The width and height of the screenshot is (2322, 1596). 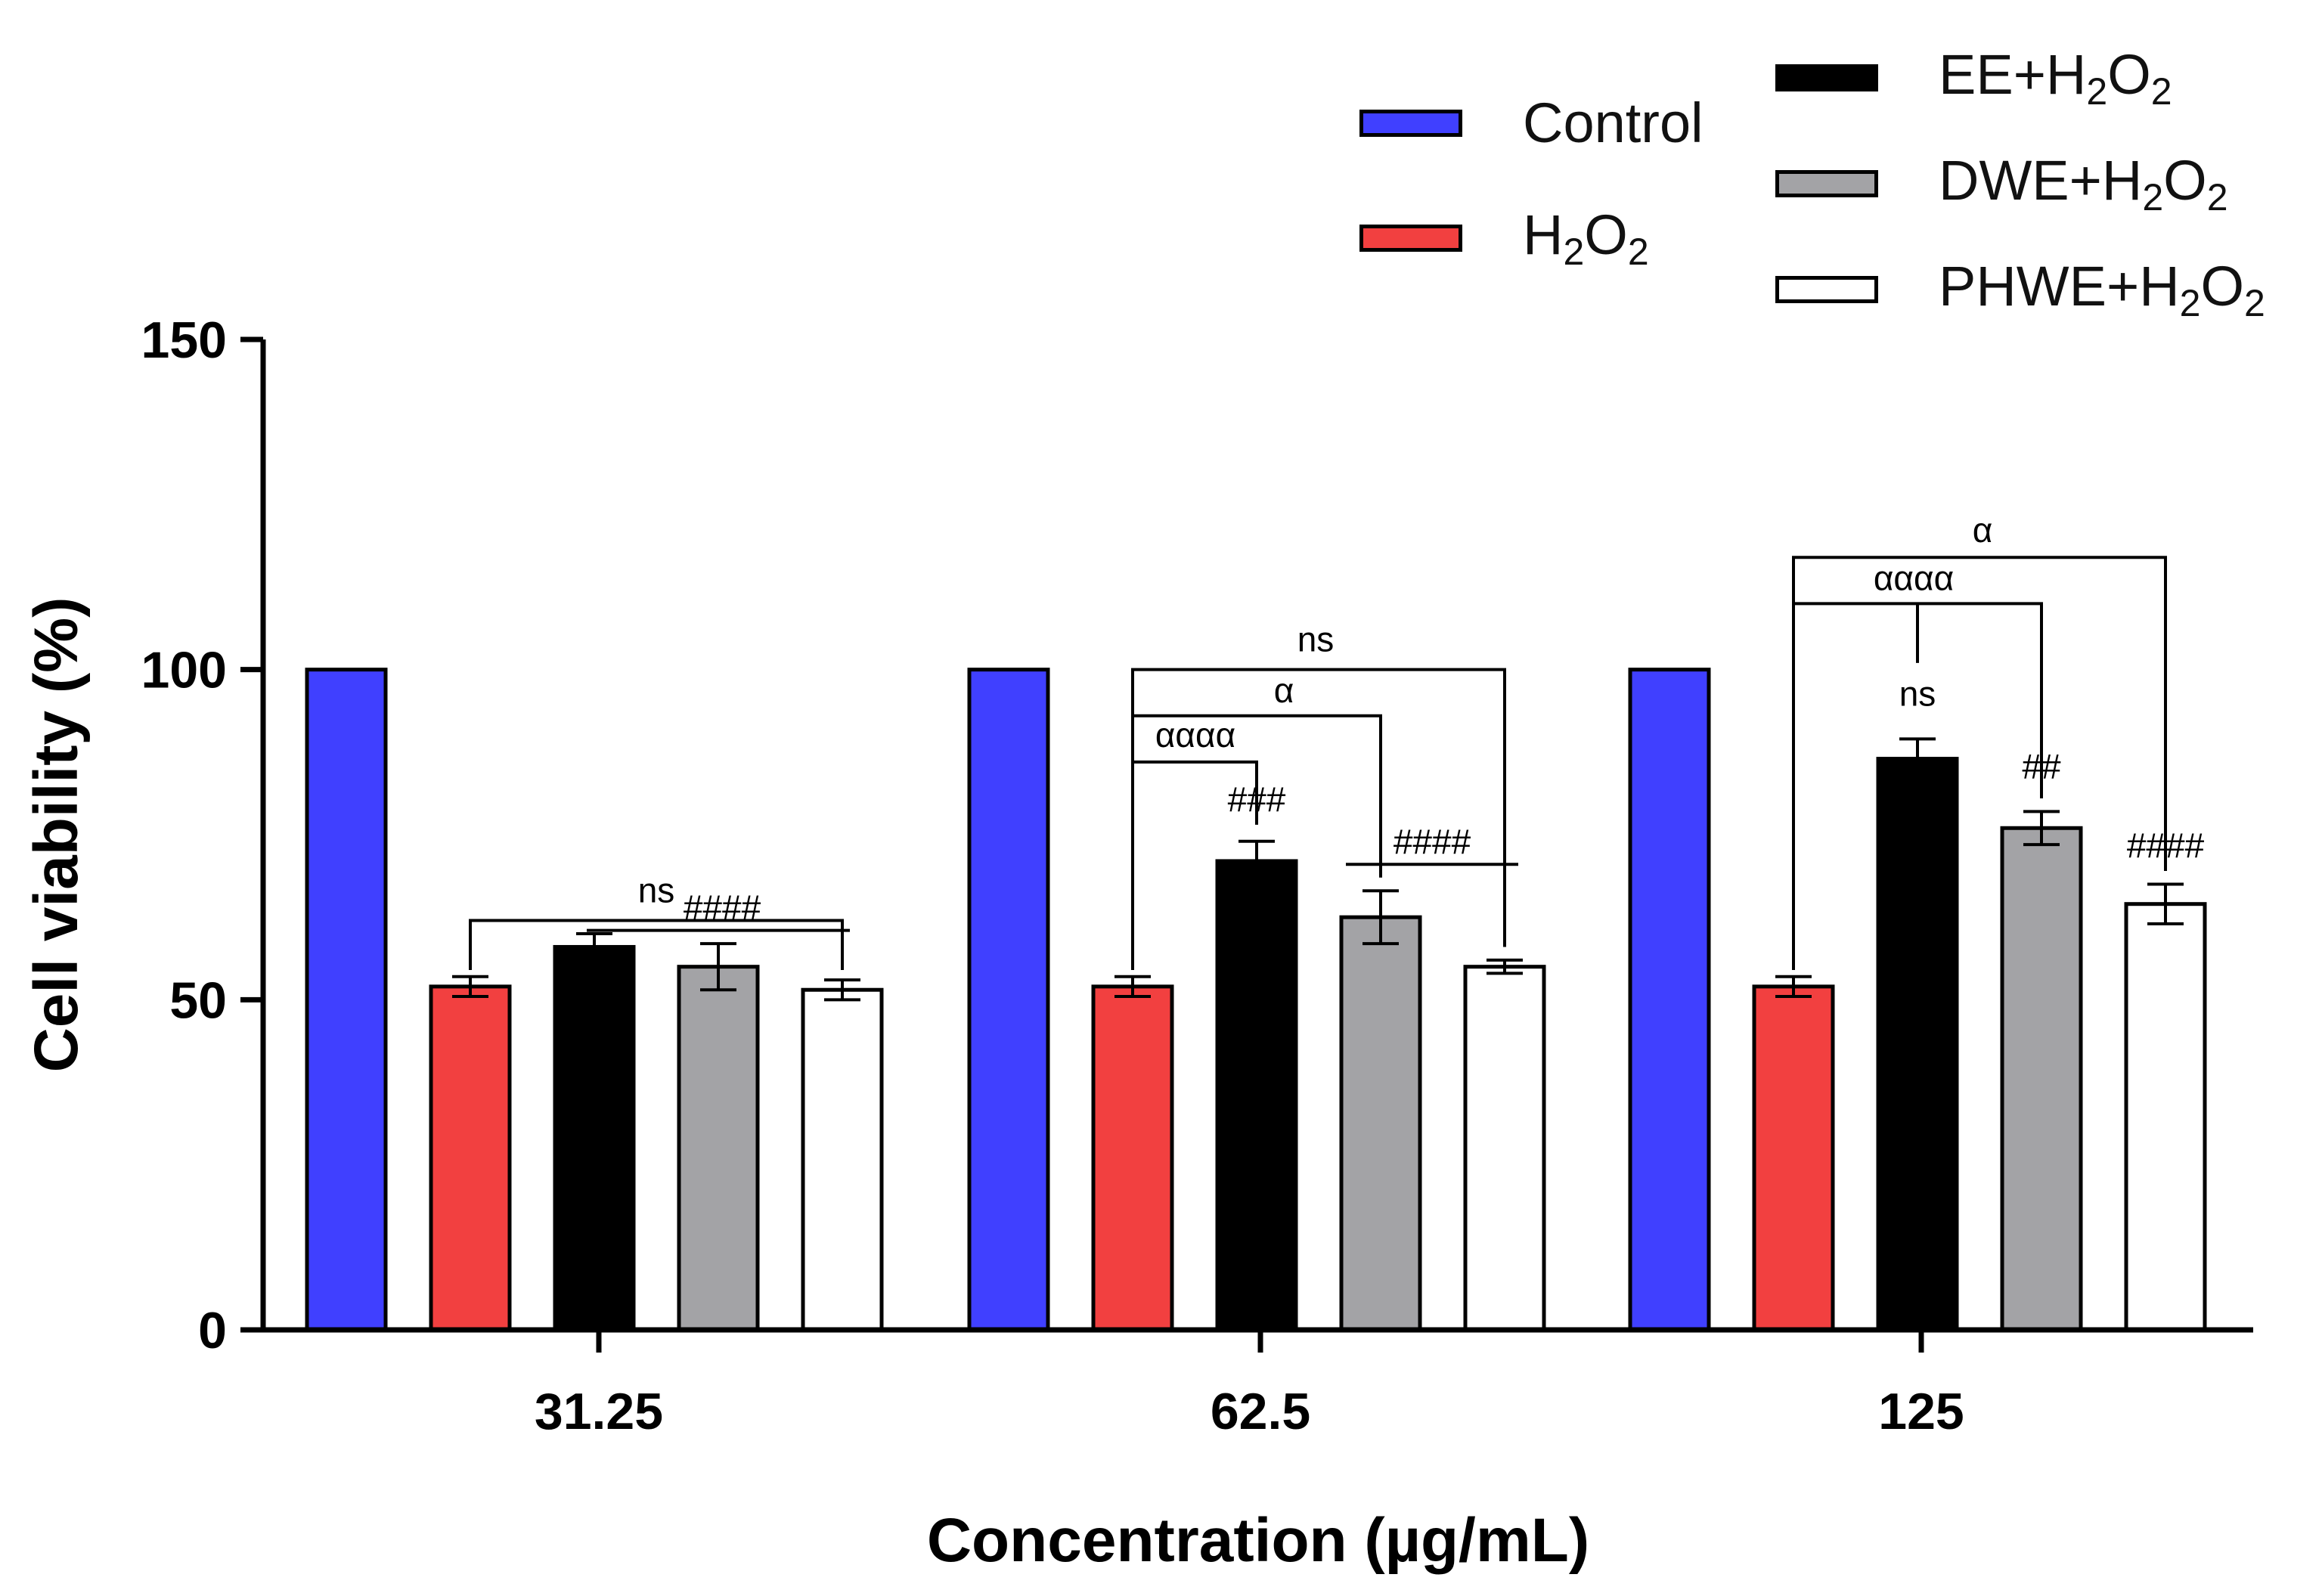 What do you see at coordinates (1260, 1411) in the screenshot?
I see `x-tick-label-62.5: 62.5` at bounding box center [1260, 1411].